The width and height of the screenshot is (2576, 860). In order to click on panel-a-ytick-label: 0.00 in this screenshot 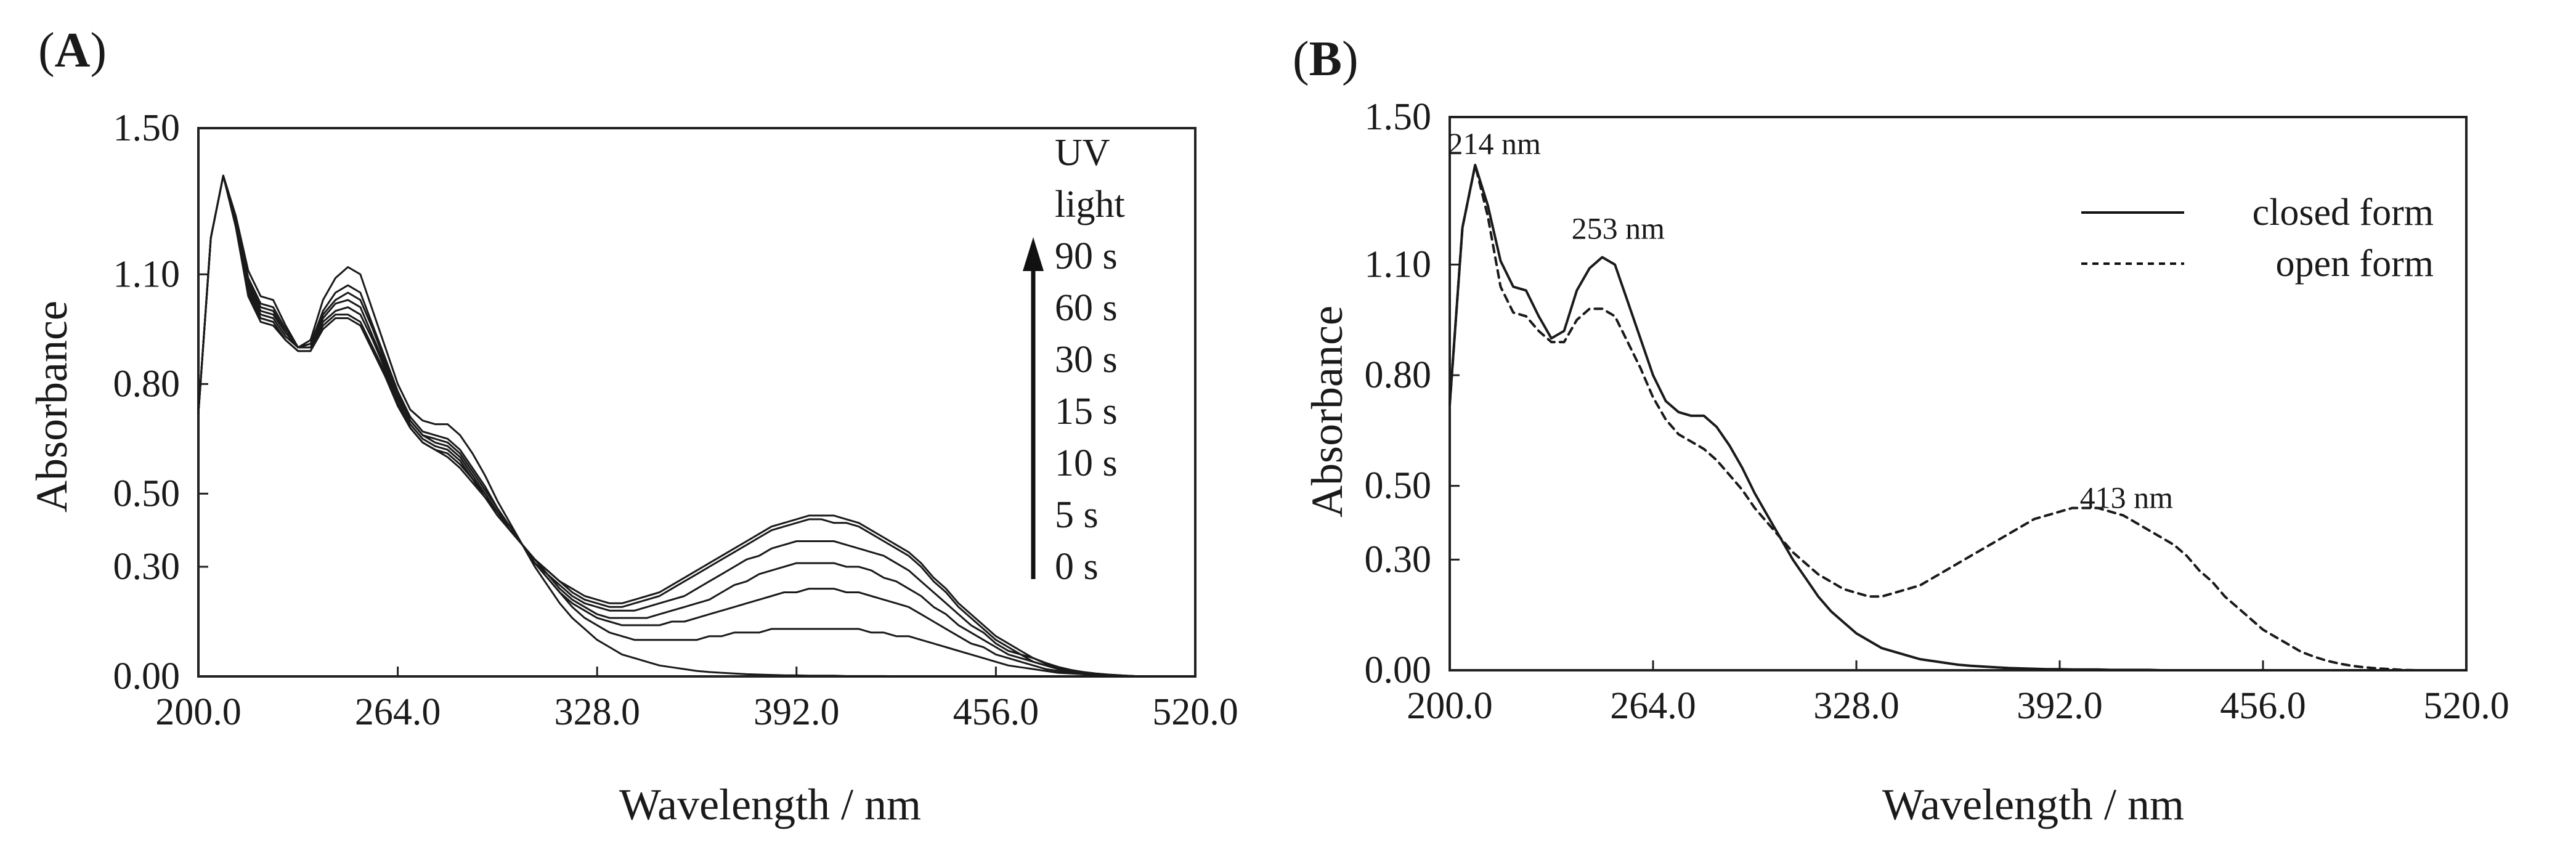, I will do `click(147, 676)`.